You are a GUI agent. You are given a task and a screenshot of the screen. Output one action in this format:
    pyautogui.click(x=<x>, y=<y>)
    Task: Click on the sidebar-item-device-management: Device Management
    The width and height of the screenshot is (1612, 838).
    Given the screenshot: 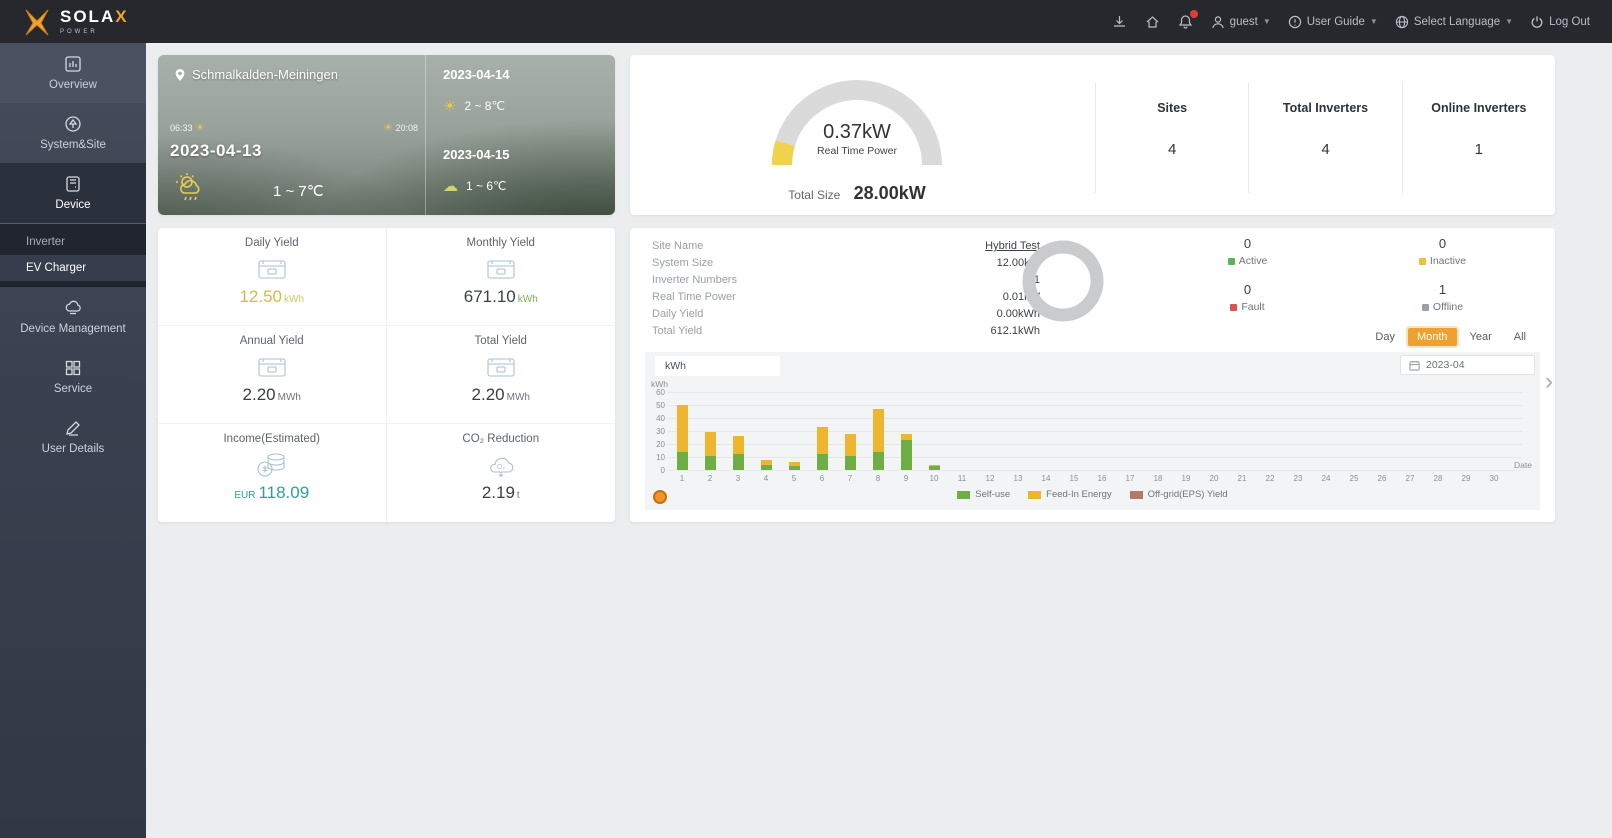 What is the action you would take?
    pyautogui.click(x=73, y=317)
    